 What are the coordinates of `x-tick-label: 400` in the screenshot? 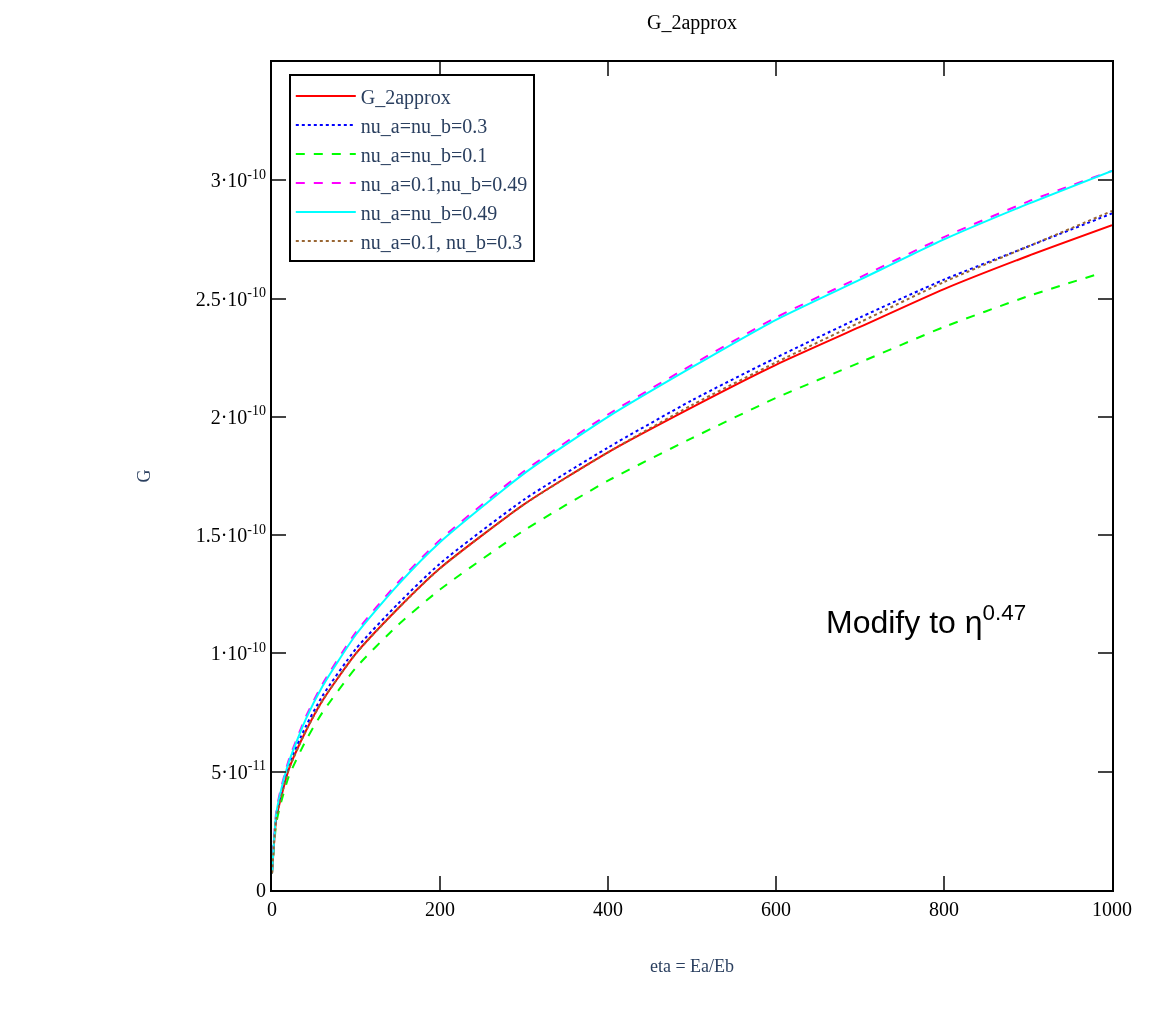 It's located at (608, 909).